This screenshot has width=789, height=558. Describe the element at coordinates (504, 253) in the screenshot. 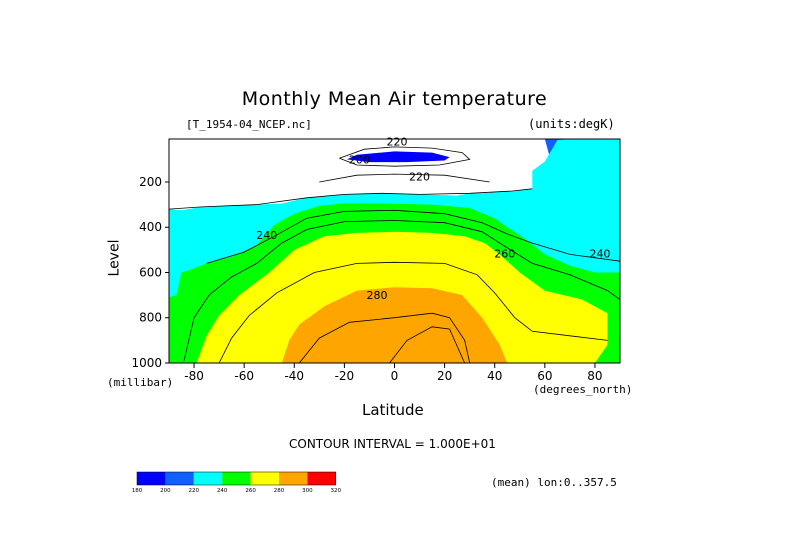

I see `contour-label: 260` at that location.